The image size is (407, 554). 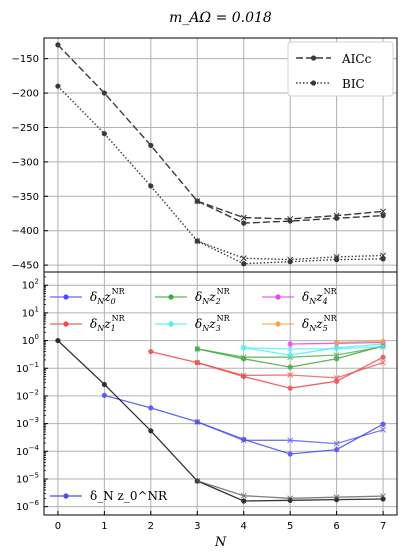 I want to click on xtick-label: 5, so click(x=290, y=526).